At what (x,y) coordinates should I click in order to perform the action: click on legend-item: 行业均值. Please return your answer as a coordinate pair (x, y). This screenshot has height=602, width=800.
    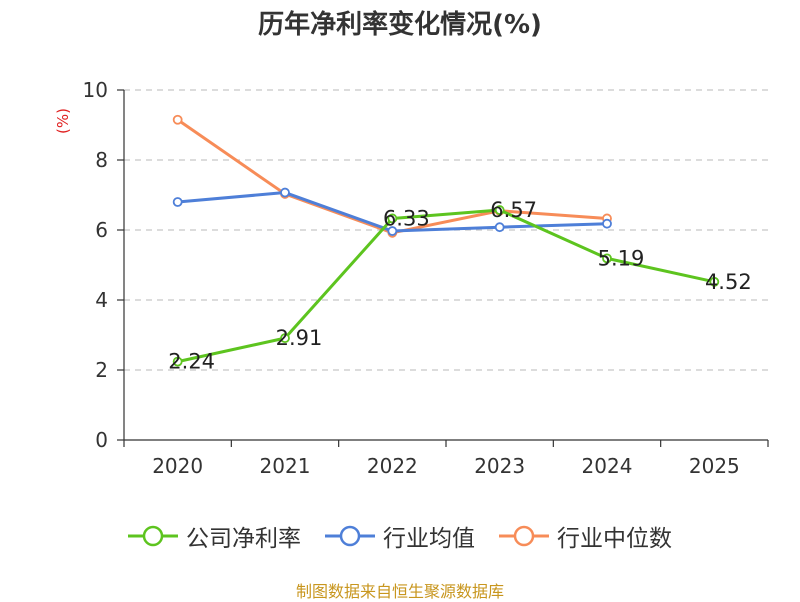
    Looking at the image, I should click on (400, 536).